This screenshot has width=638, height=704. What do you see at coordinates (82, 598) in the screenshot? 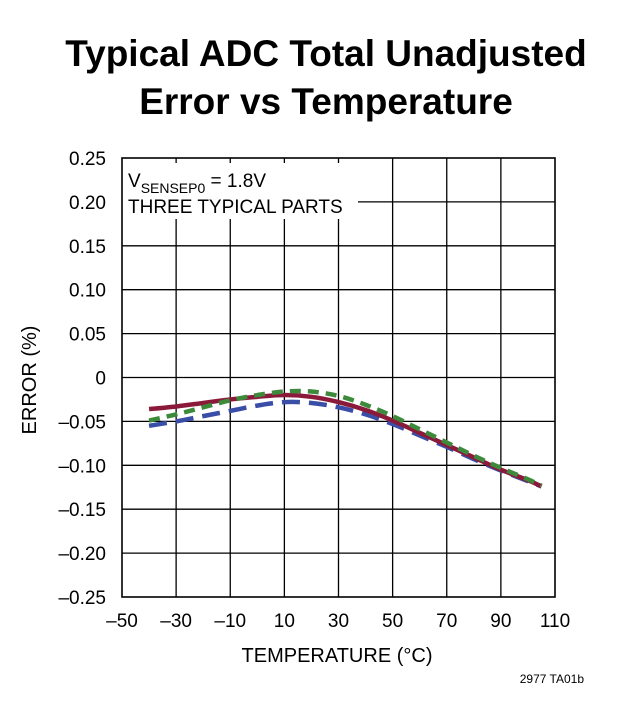
I see `y-tick-label: –0.25` at bounding box center [82, 598].